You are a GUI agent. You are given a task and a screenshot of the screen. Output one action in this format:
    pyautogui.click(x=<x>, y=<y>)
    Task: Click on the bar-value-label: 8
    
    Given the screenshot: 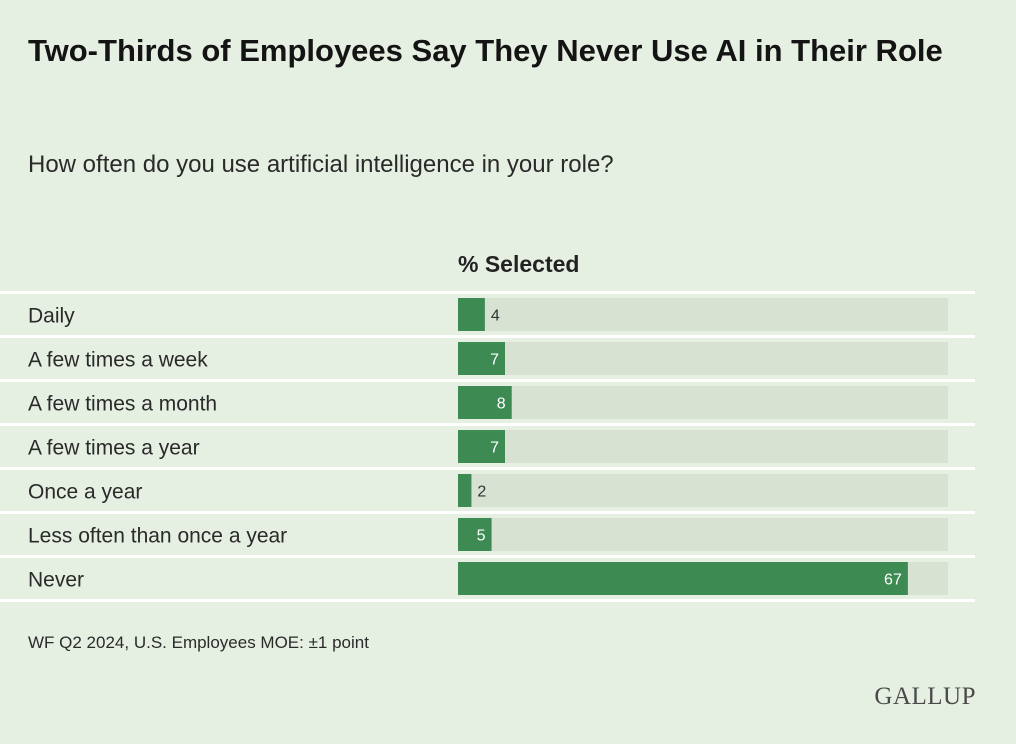 What is the action you would take?
    pyautogui.click(x=501, y=404)
    